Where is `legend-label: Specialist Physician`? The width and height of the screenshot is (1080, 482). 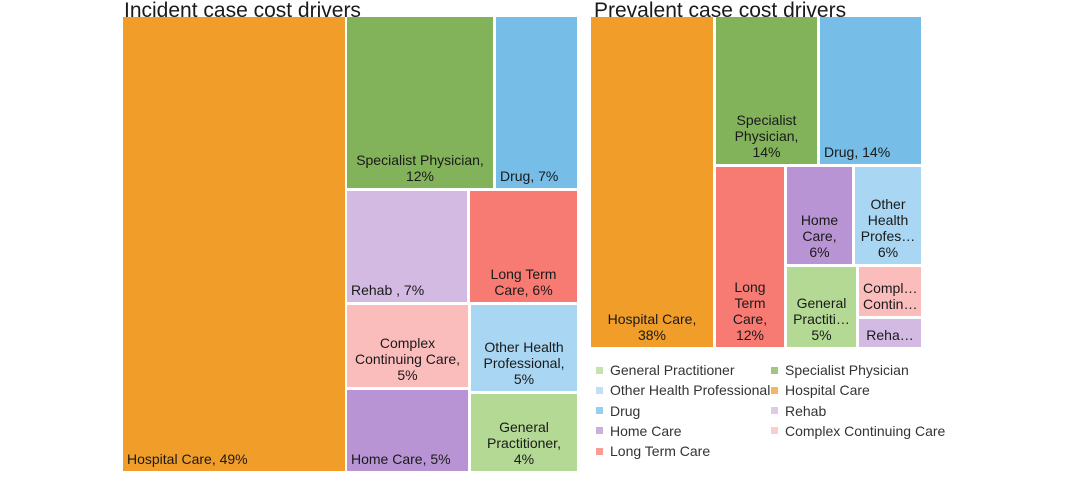
legend-label: Specialist Physician is located at coordinates (847, 370).